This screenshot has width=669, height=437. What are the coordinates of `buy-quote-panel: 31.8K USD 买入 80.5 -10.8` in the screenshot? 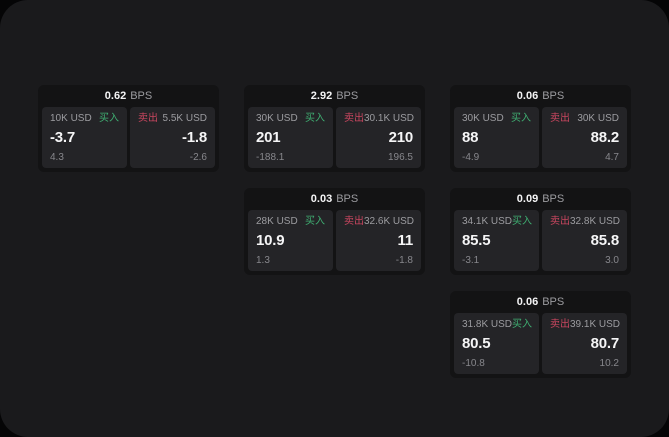 It's located at (496, 343).